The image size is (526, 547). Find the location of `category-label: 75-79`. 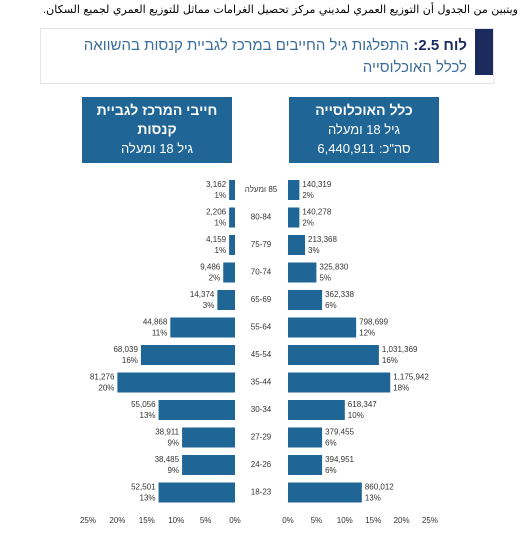

category-label: 75-79 is located at coordinates (261, 244).